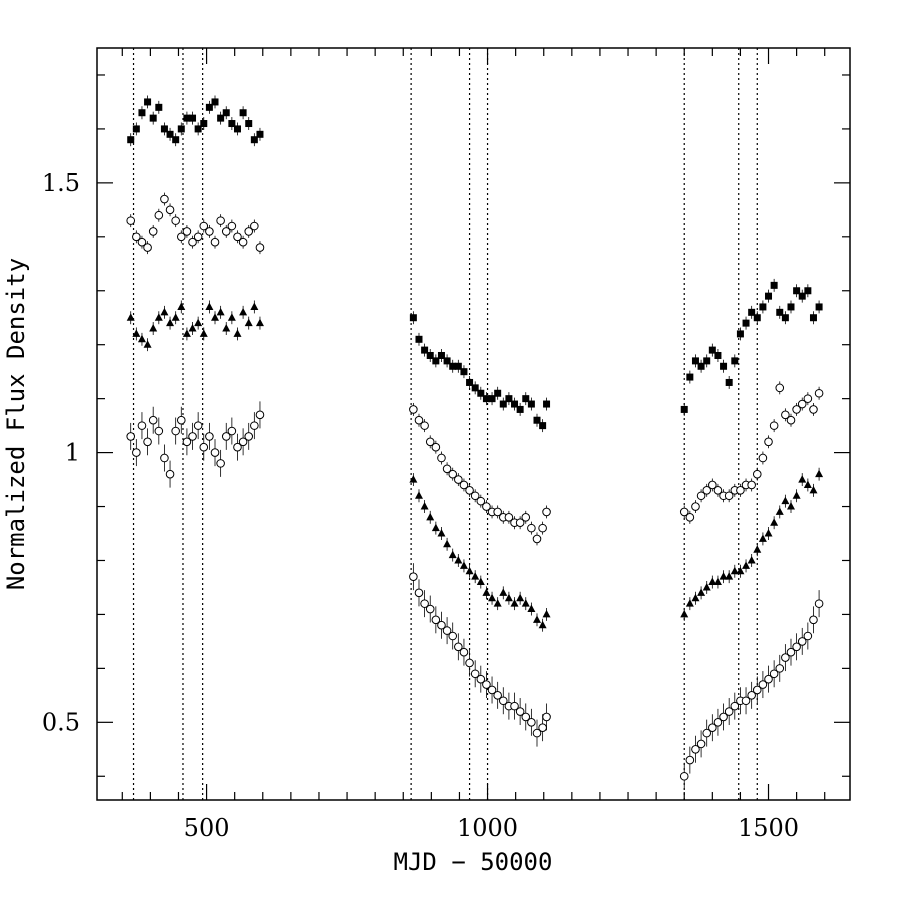 The width and height of the screenshot is (897, 897). I want to click on y-tick-label: 0.5, so click(61, 722).